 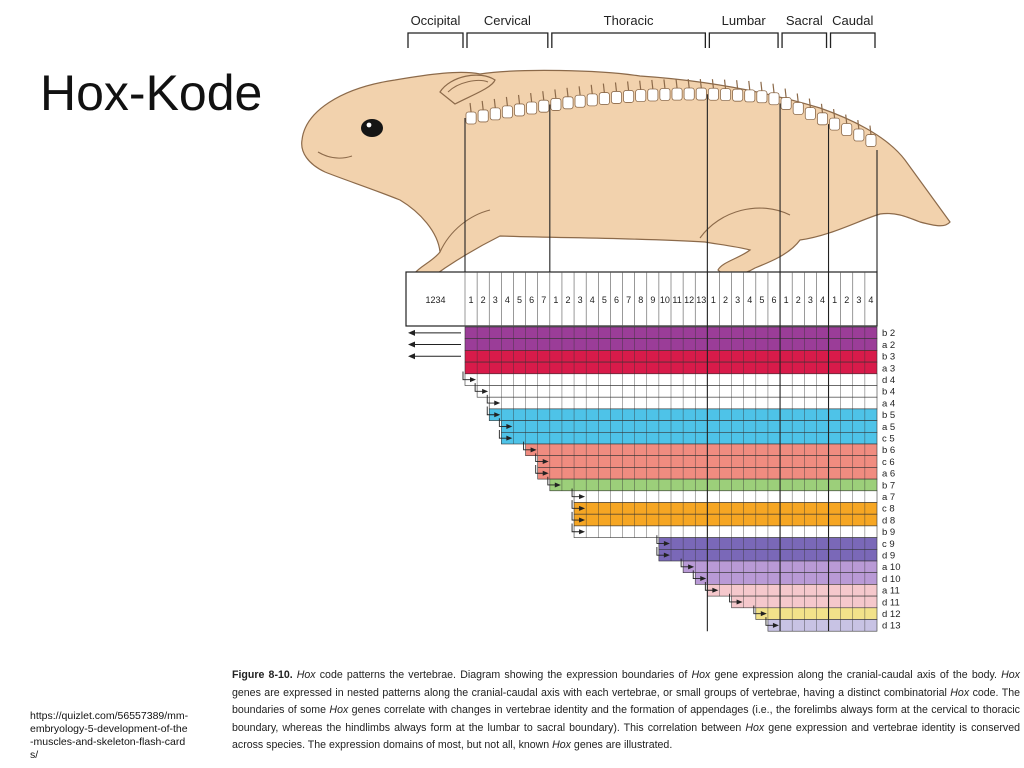 What do you see at coordinates (888, 497) in the screenshot?
I see `gene-label: a 7` at bounding box center [888, 497].